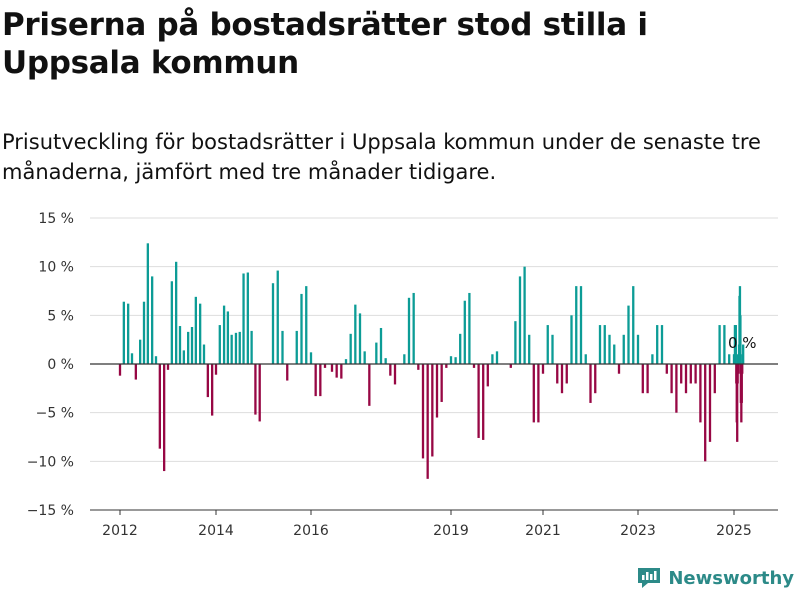 The height and width of the screenshot is (600, 800). I want to click on x-tick-label: 2025, so click(734, 531).